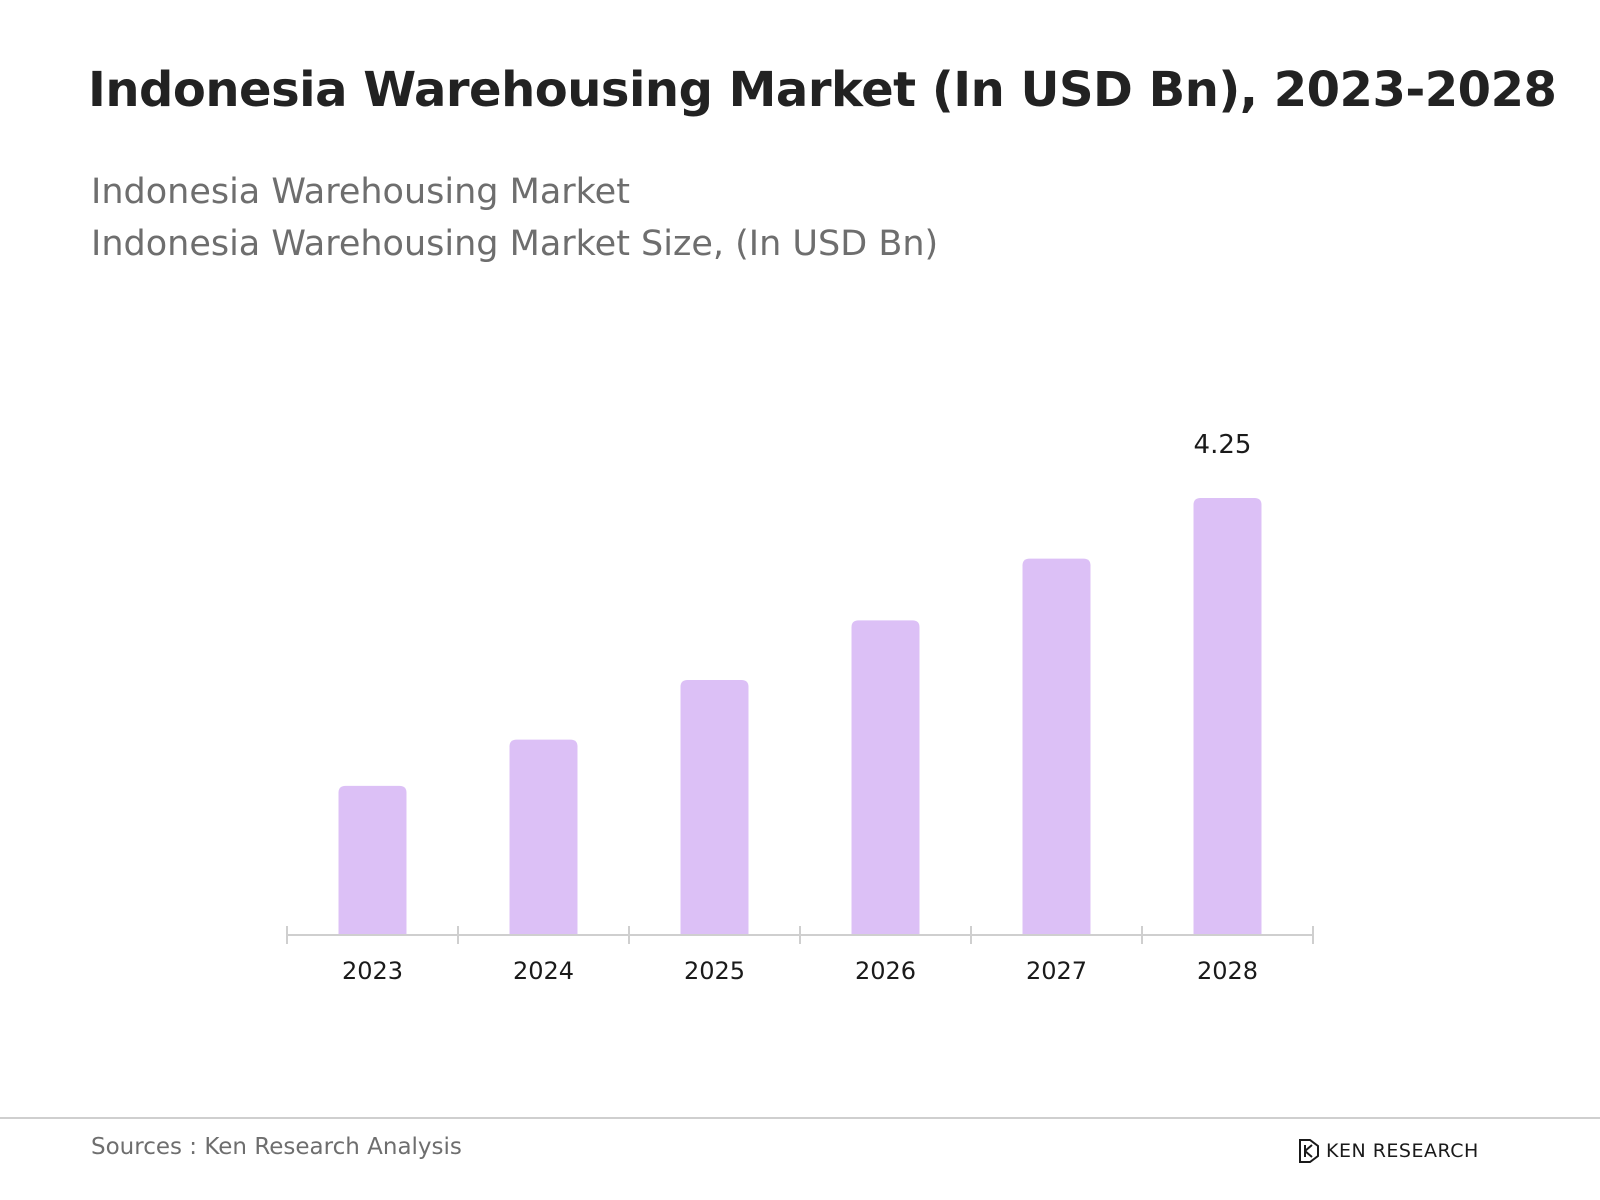  What do you see at coordinates (1227, 716) in the screenshot?
I see `bar-2028` at bounding box center [1227, 716].